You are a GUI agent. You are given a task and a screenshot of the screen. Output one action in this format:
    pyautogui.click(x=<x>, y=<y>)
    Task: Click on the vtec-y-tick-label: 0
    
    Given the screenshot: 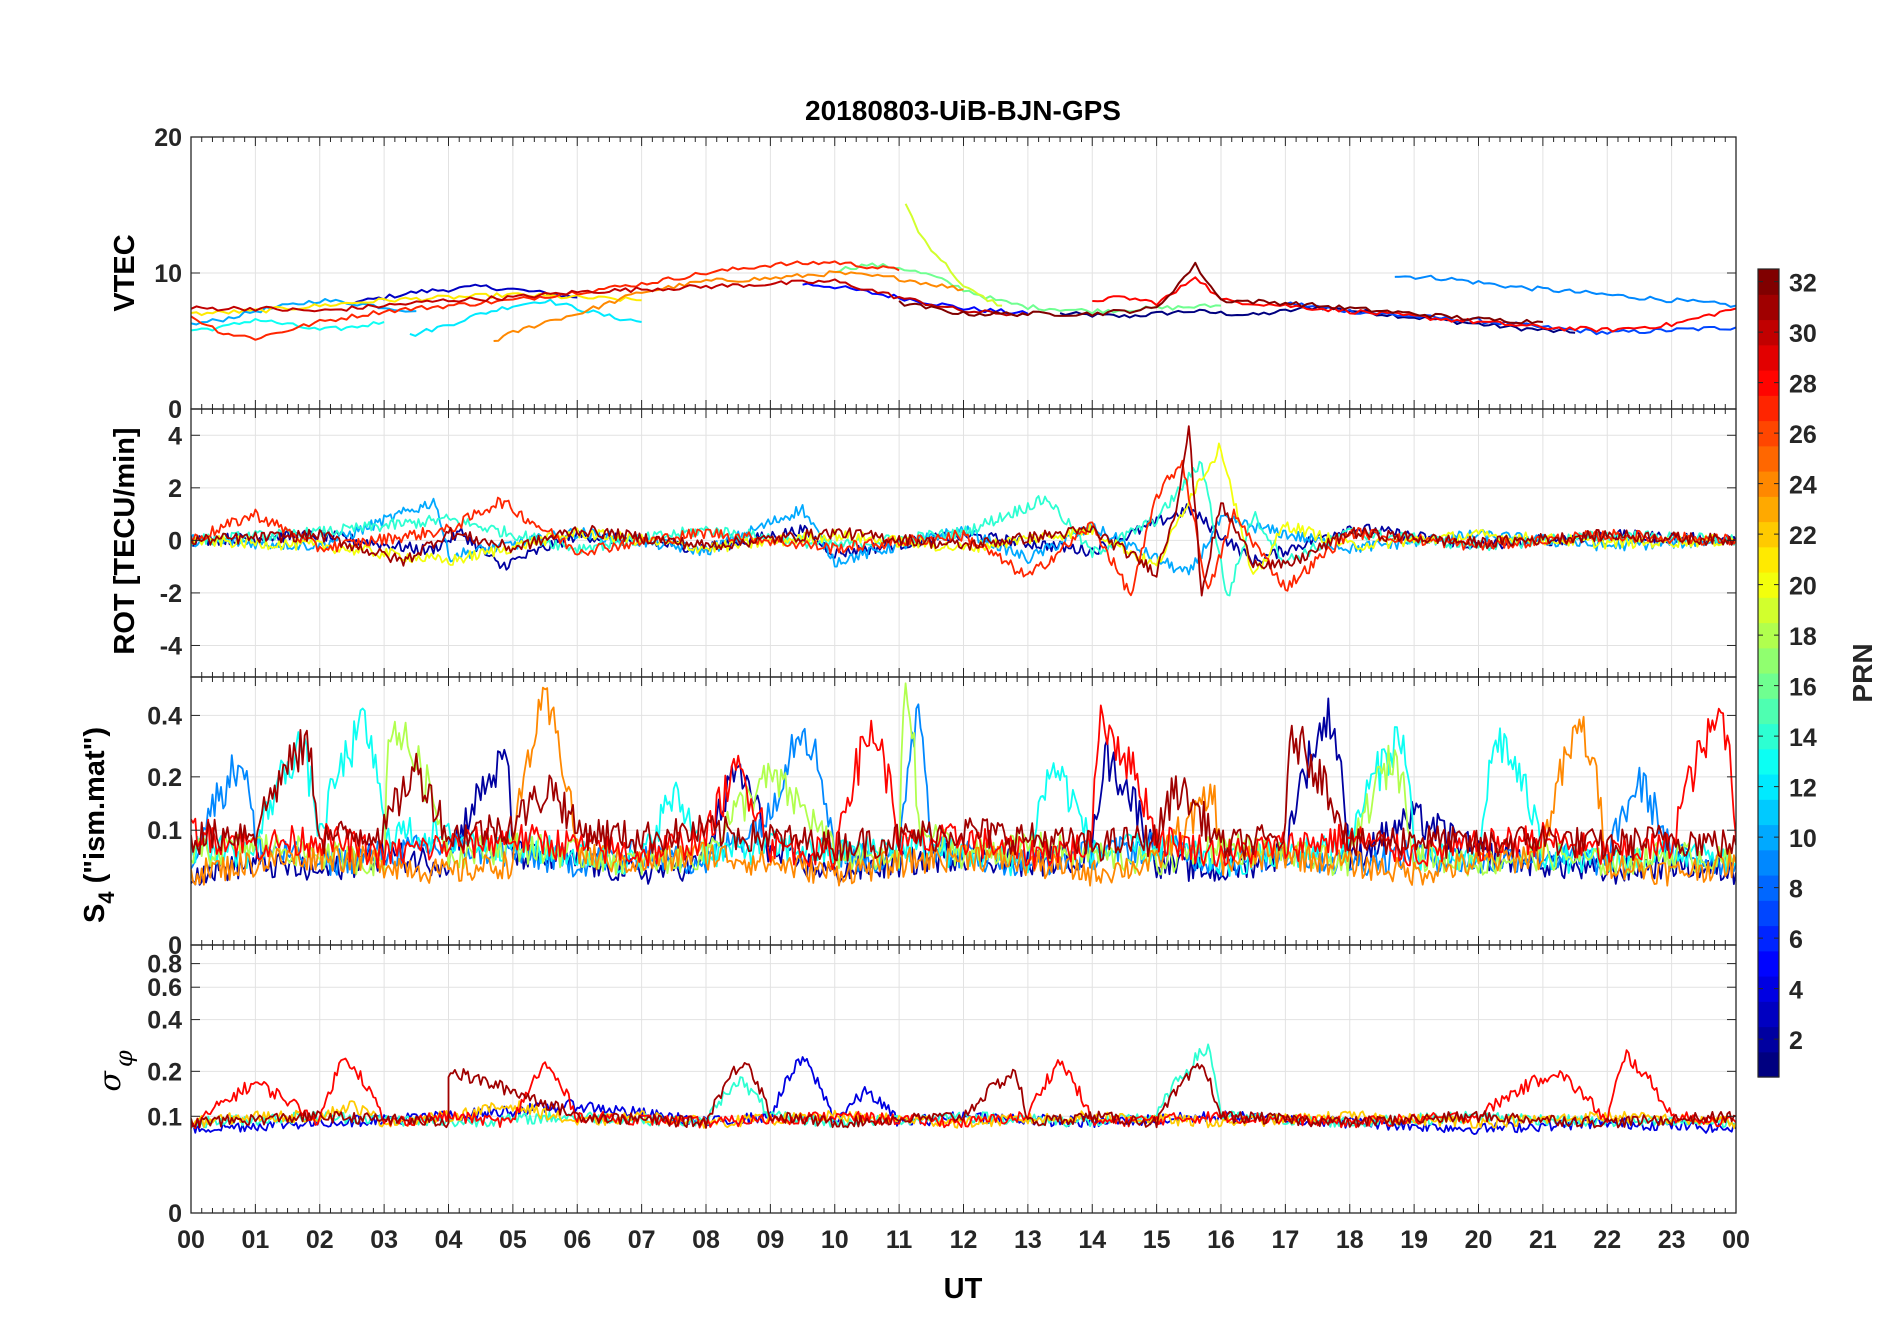 What is the action you would take?
    pyautogui.click(x=175, y=410)
    